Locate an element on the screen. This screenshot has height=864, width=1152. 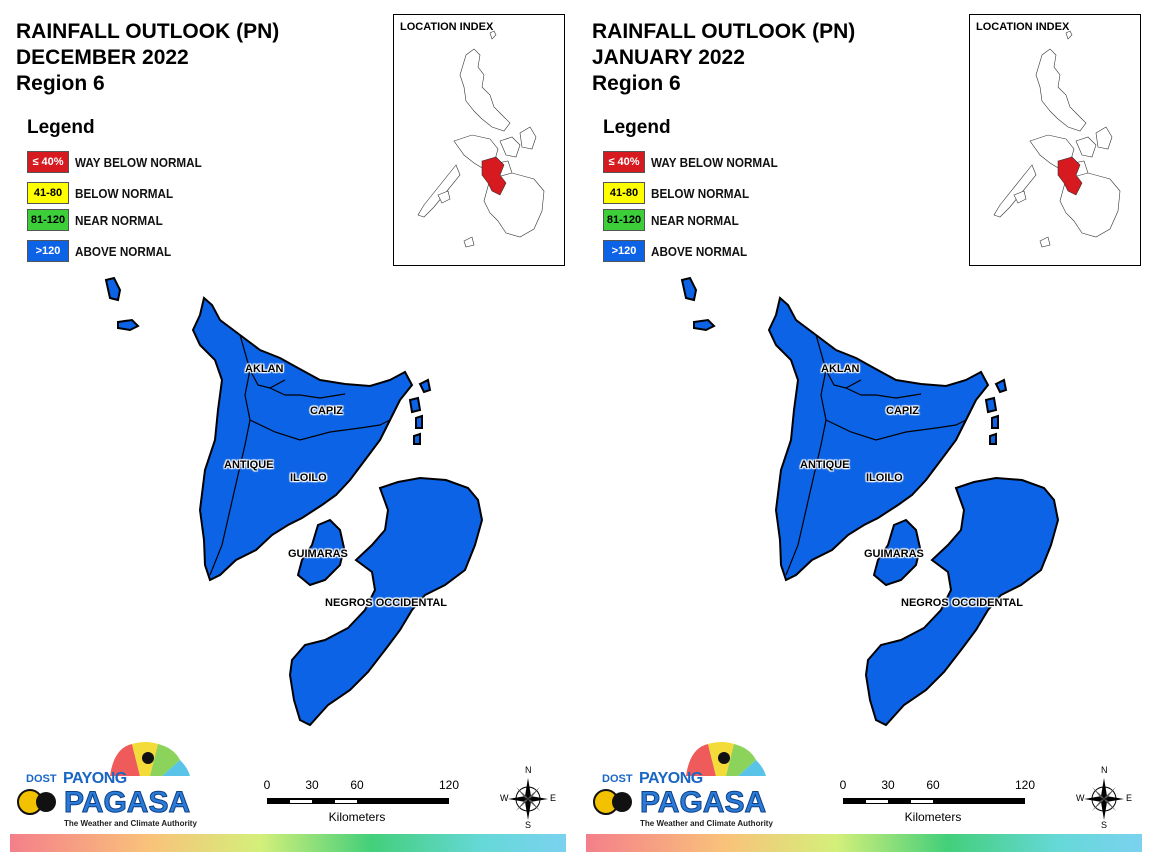
antique-boundary is located at coordinates (230, 472).